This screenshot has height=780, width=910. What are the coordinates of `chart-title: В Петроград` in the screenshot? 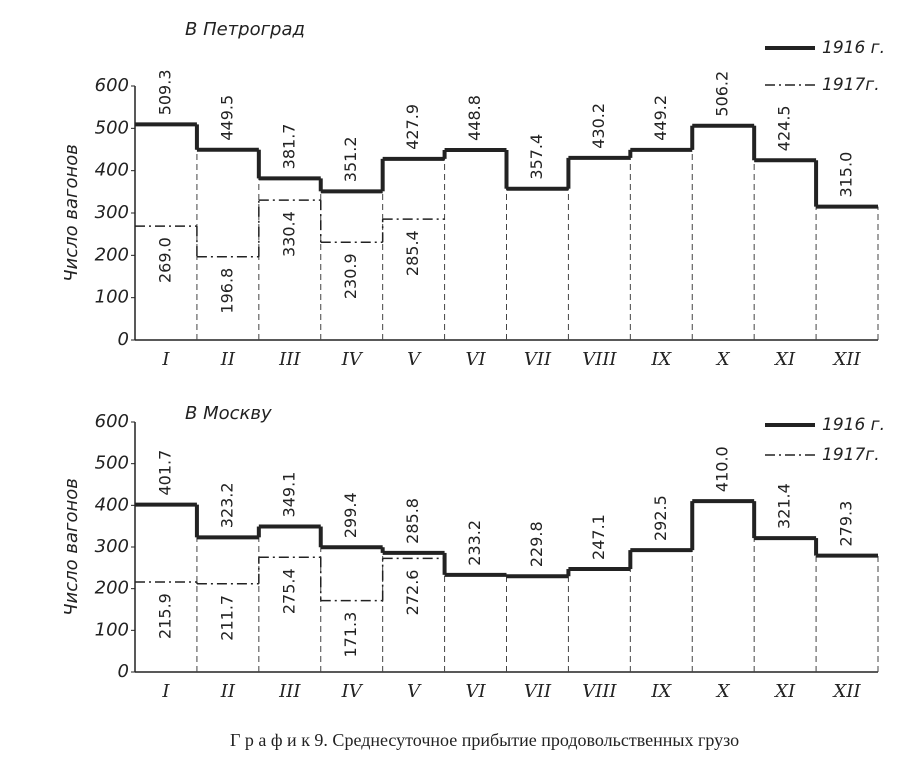 It's located at (245, 29).